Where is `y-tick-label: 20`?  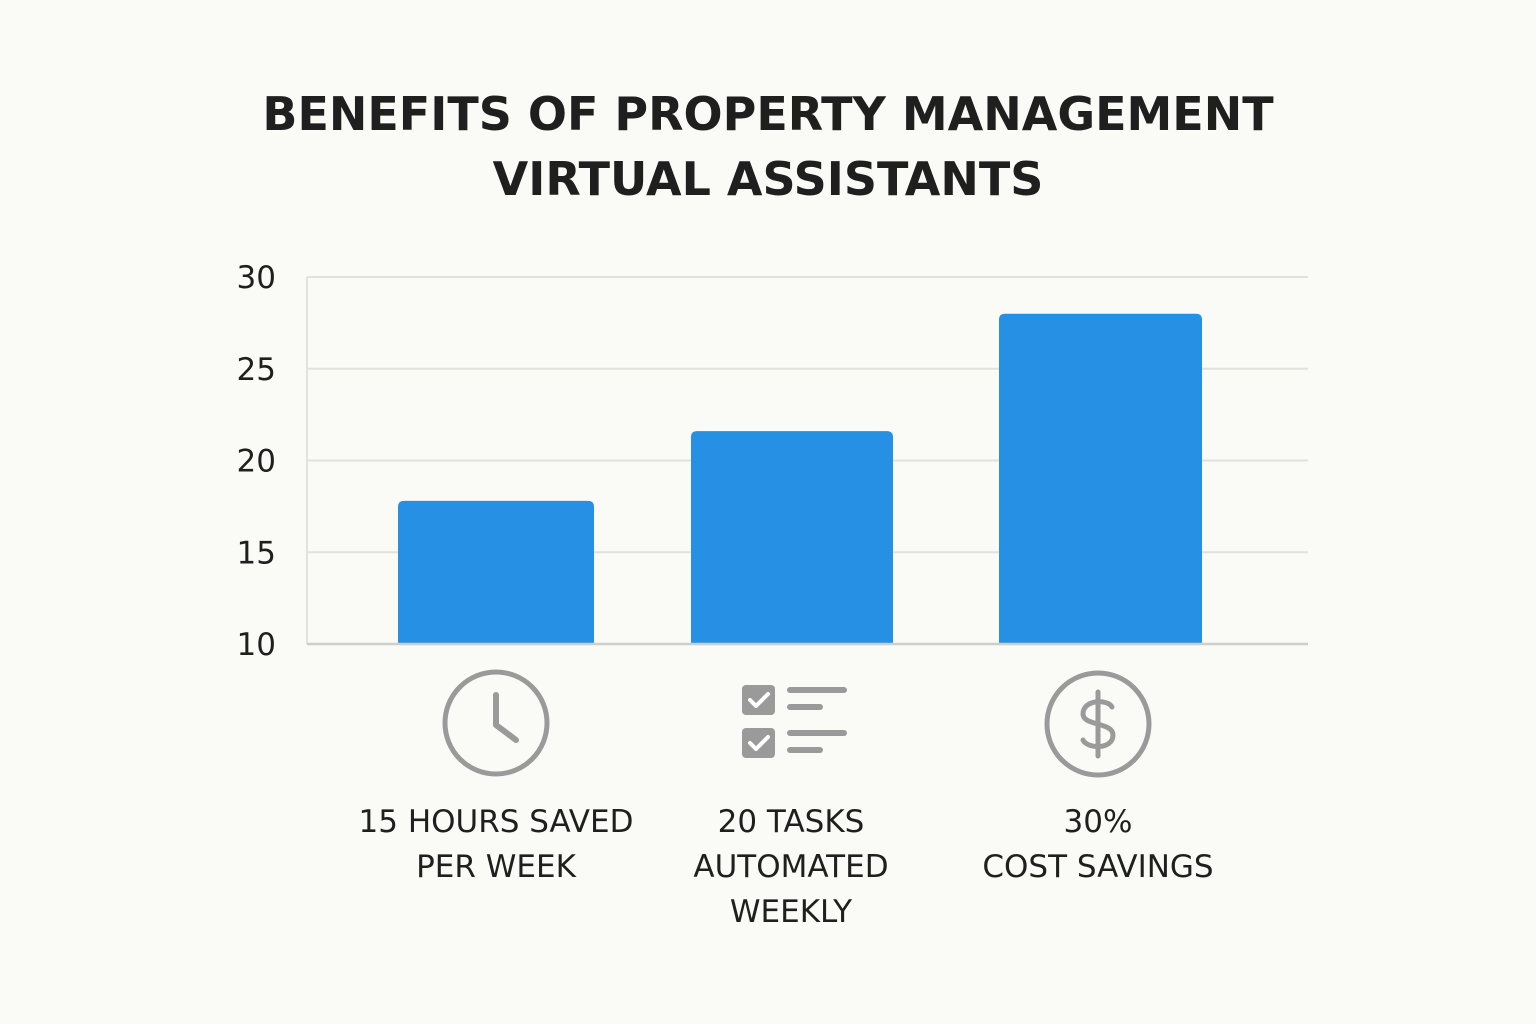 y-tick-label: 20 is located at coordinates (256, 462).